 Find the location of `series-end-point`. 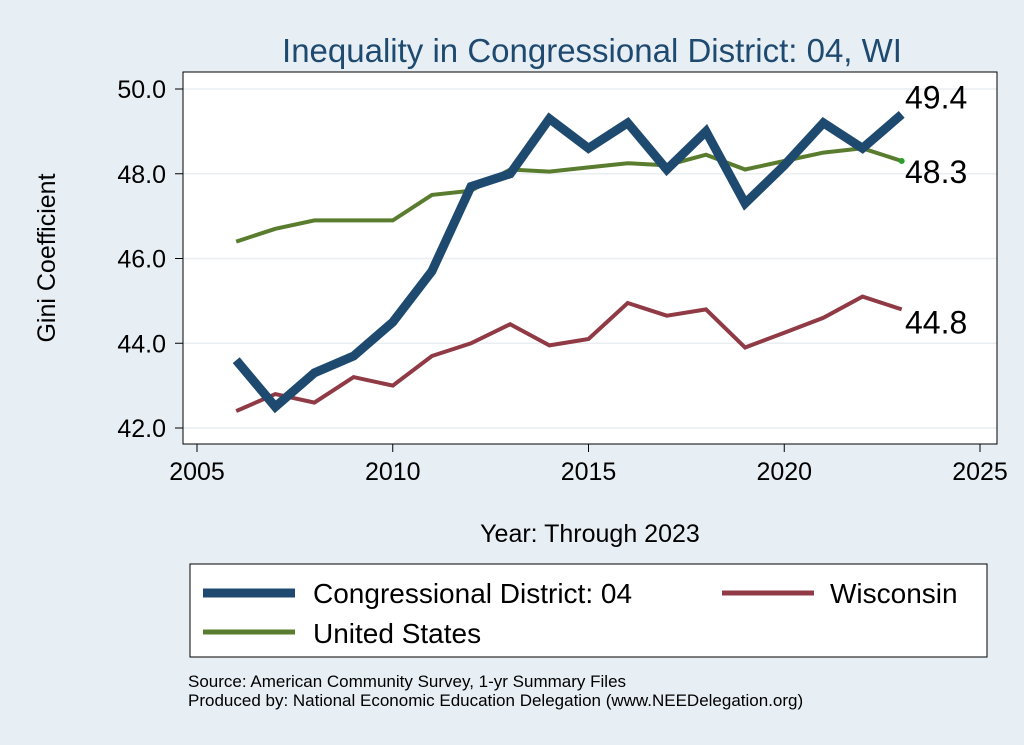

series-end-point is located at coordinates (901, 161).